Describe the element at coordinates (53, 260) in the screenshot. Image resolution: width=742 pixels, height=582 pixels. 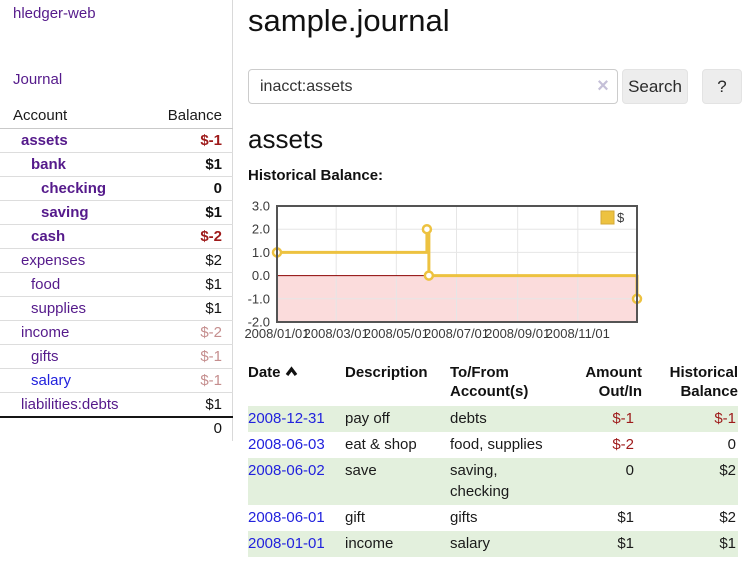
I see `account-link: expenses` at that location.